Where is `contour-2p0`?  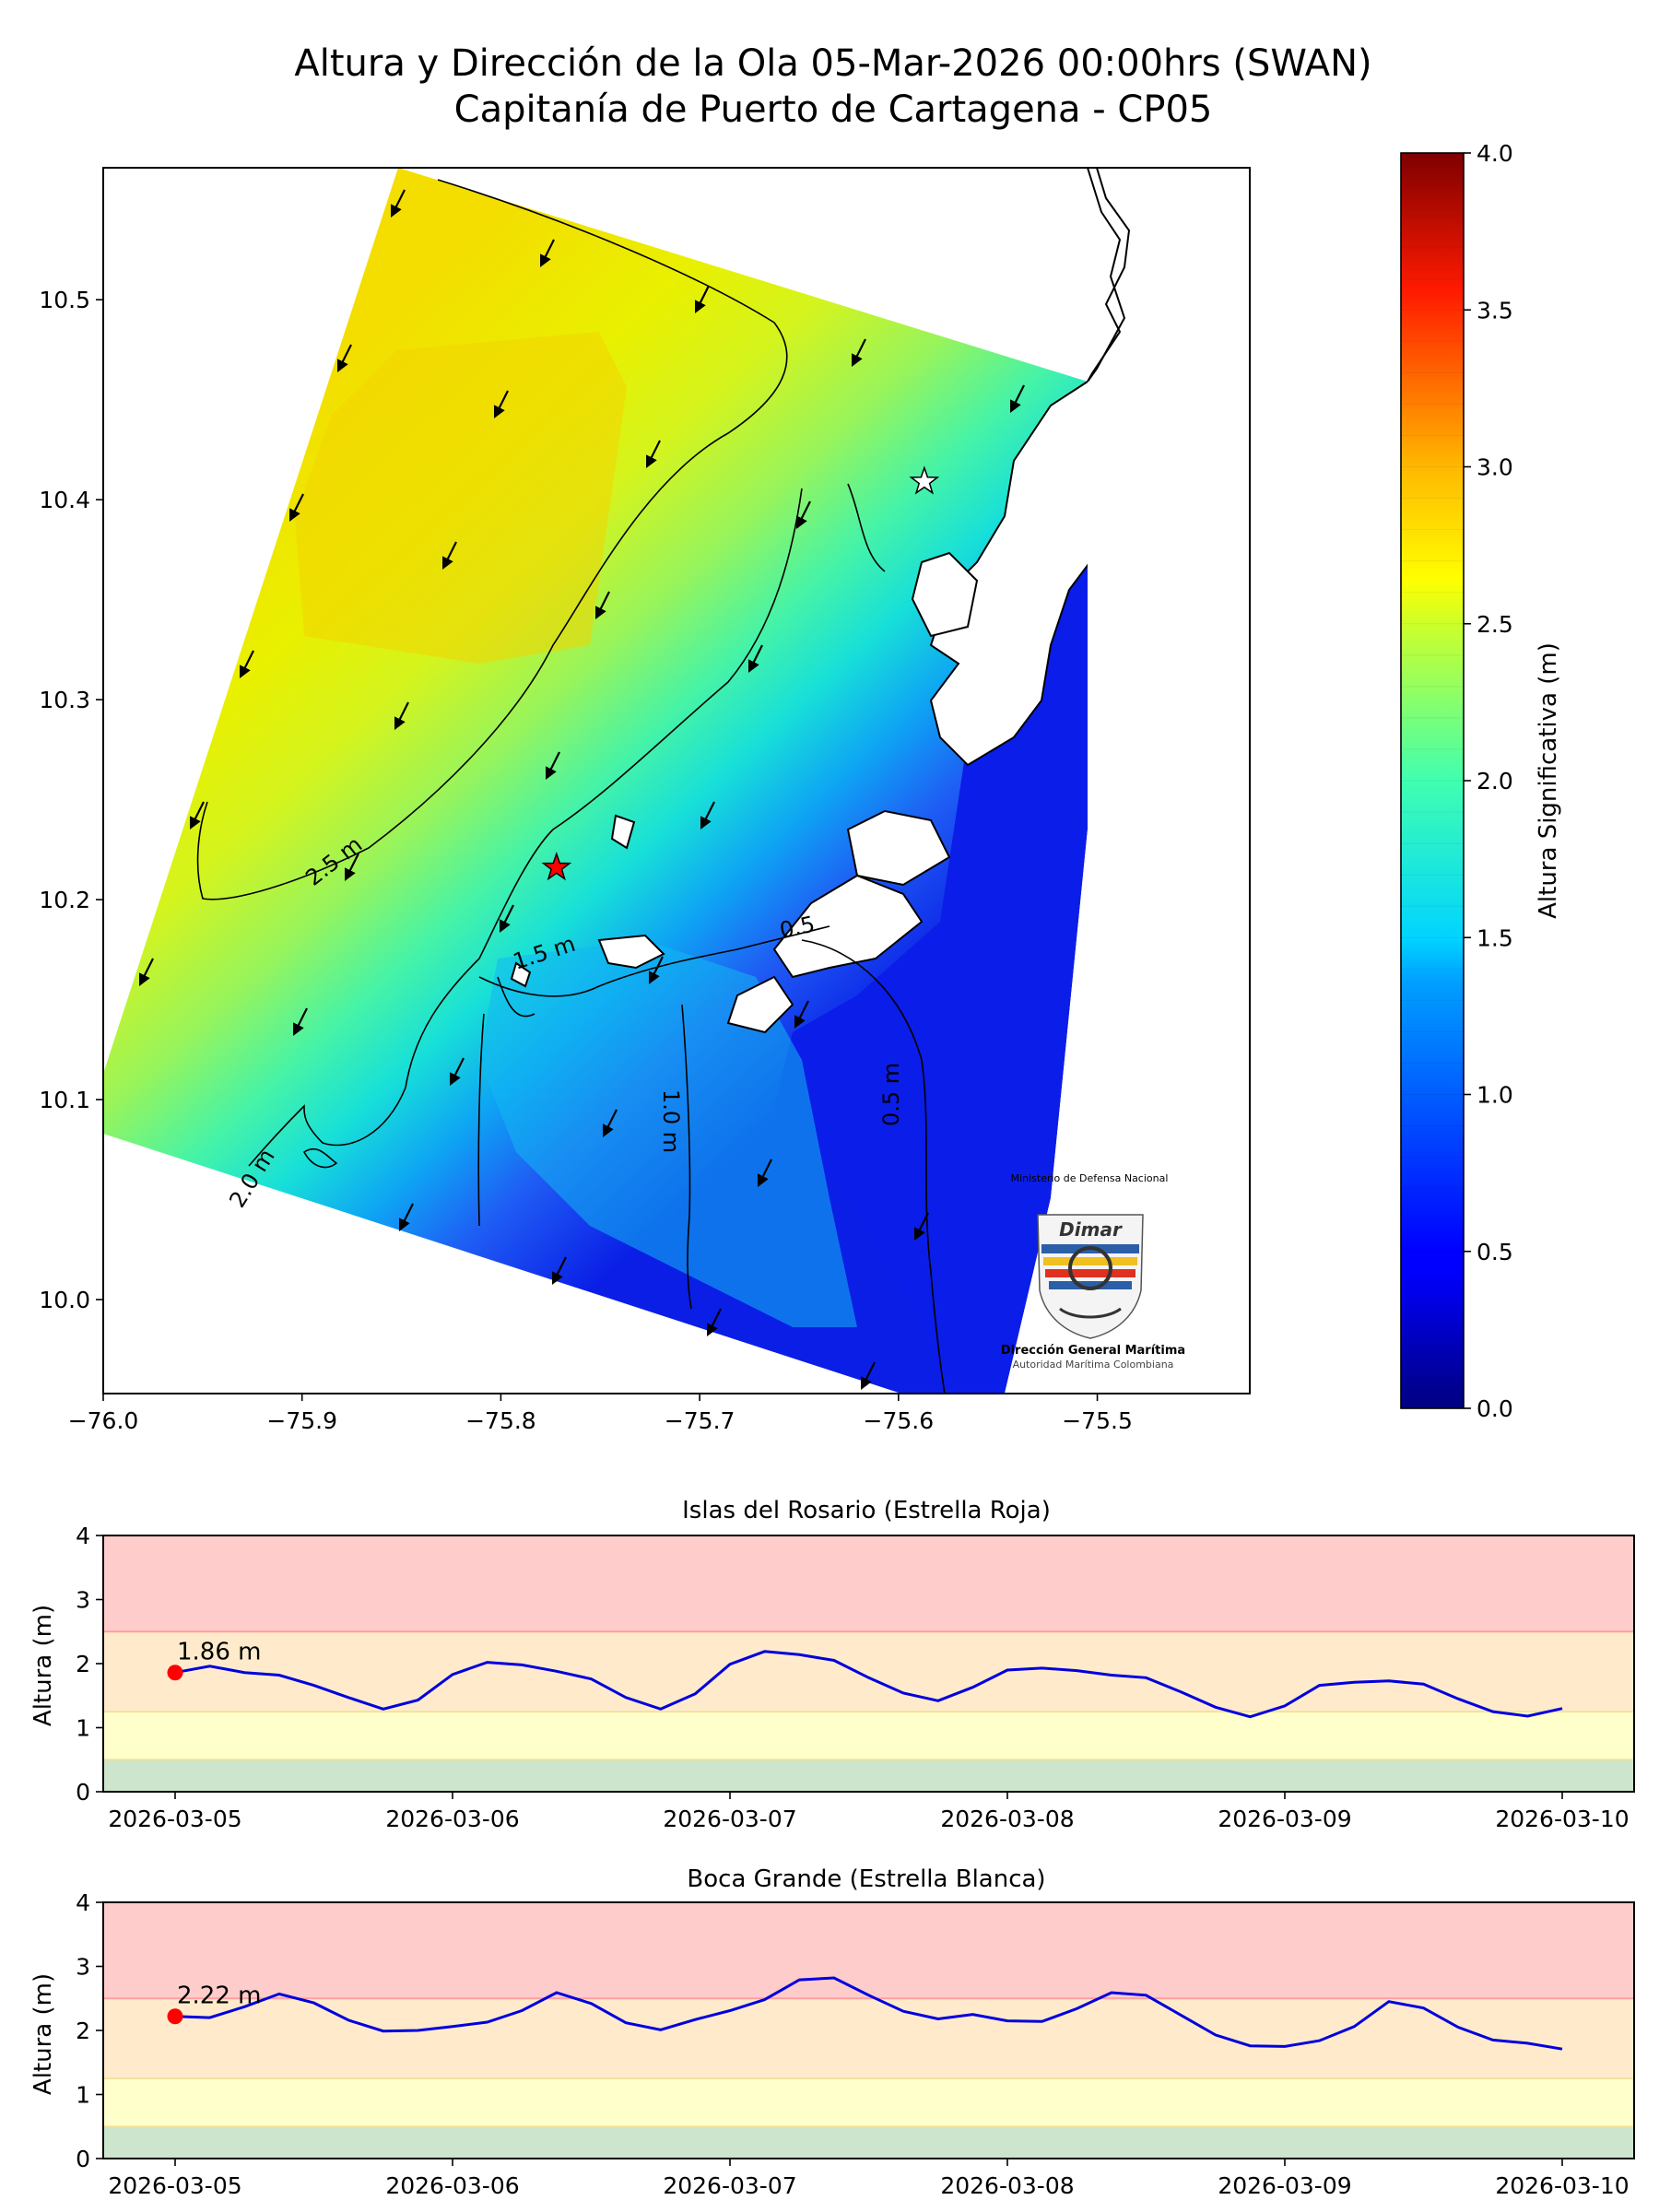 contour-2p0 is located at coordinates (567, 825).